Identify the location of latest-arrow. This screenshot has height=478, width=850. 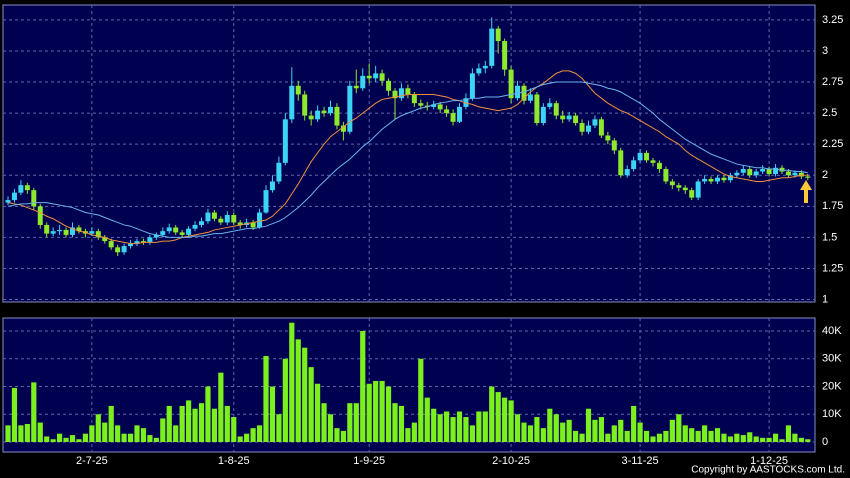
(806, 191).